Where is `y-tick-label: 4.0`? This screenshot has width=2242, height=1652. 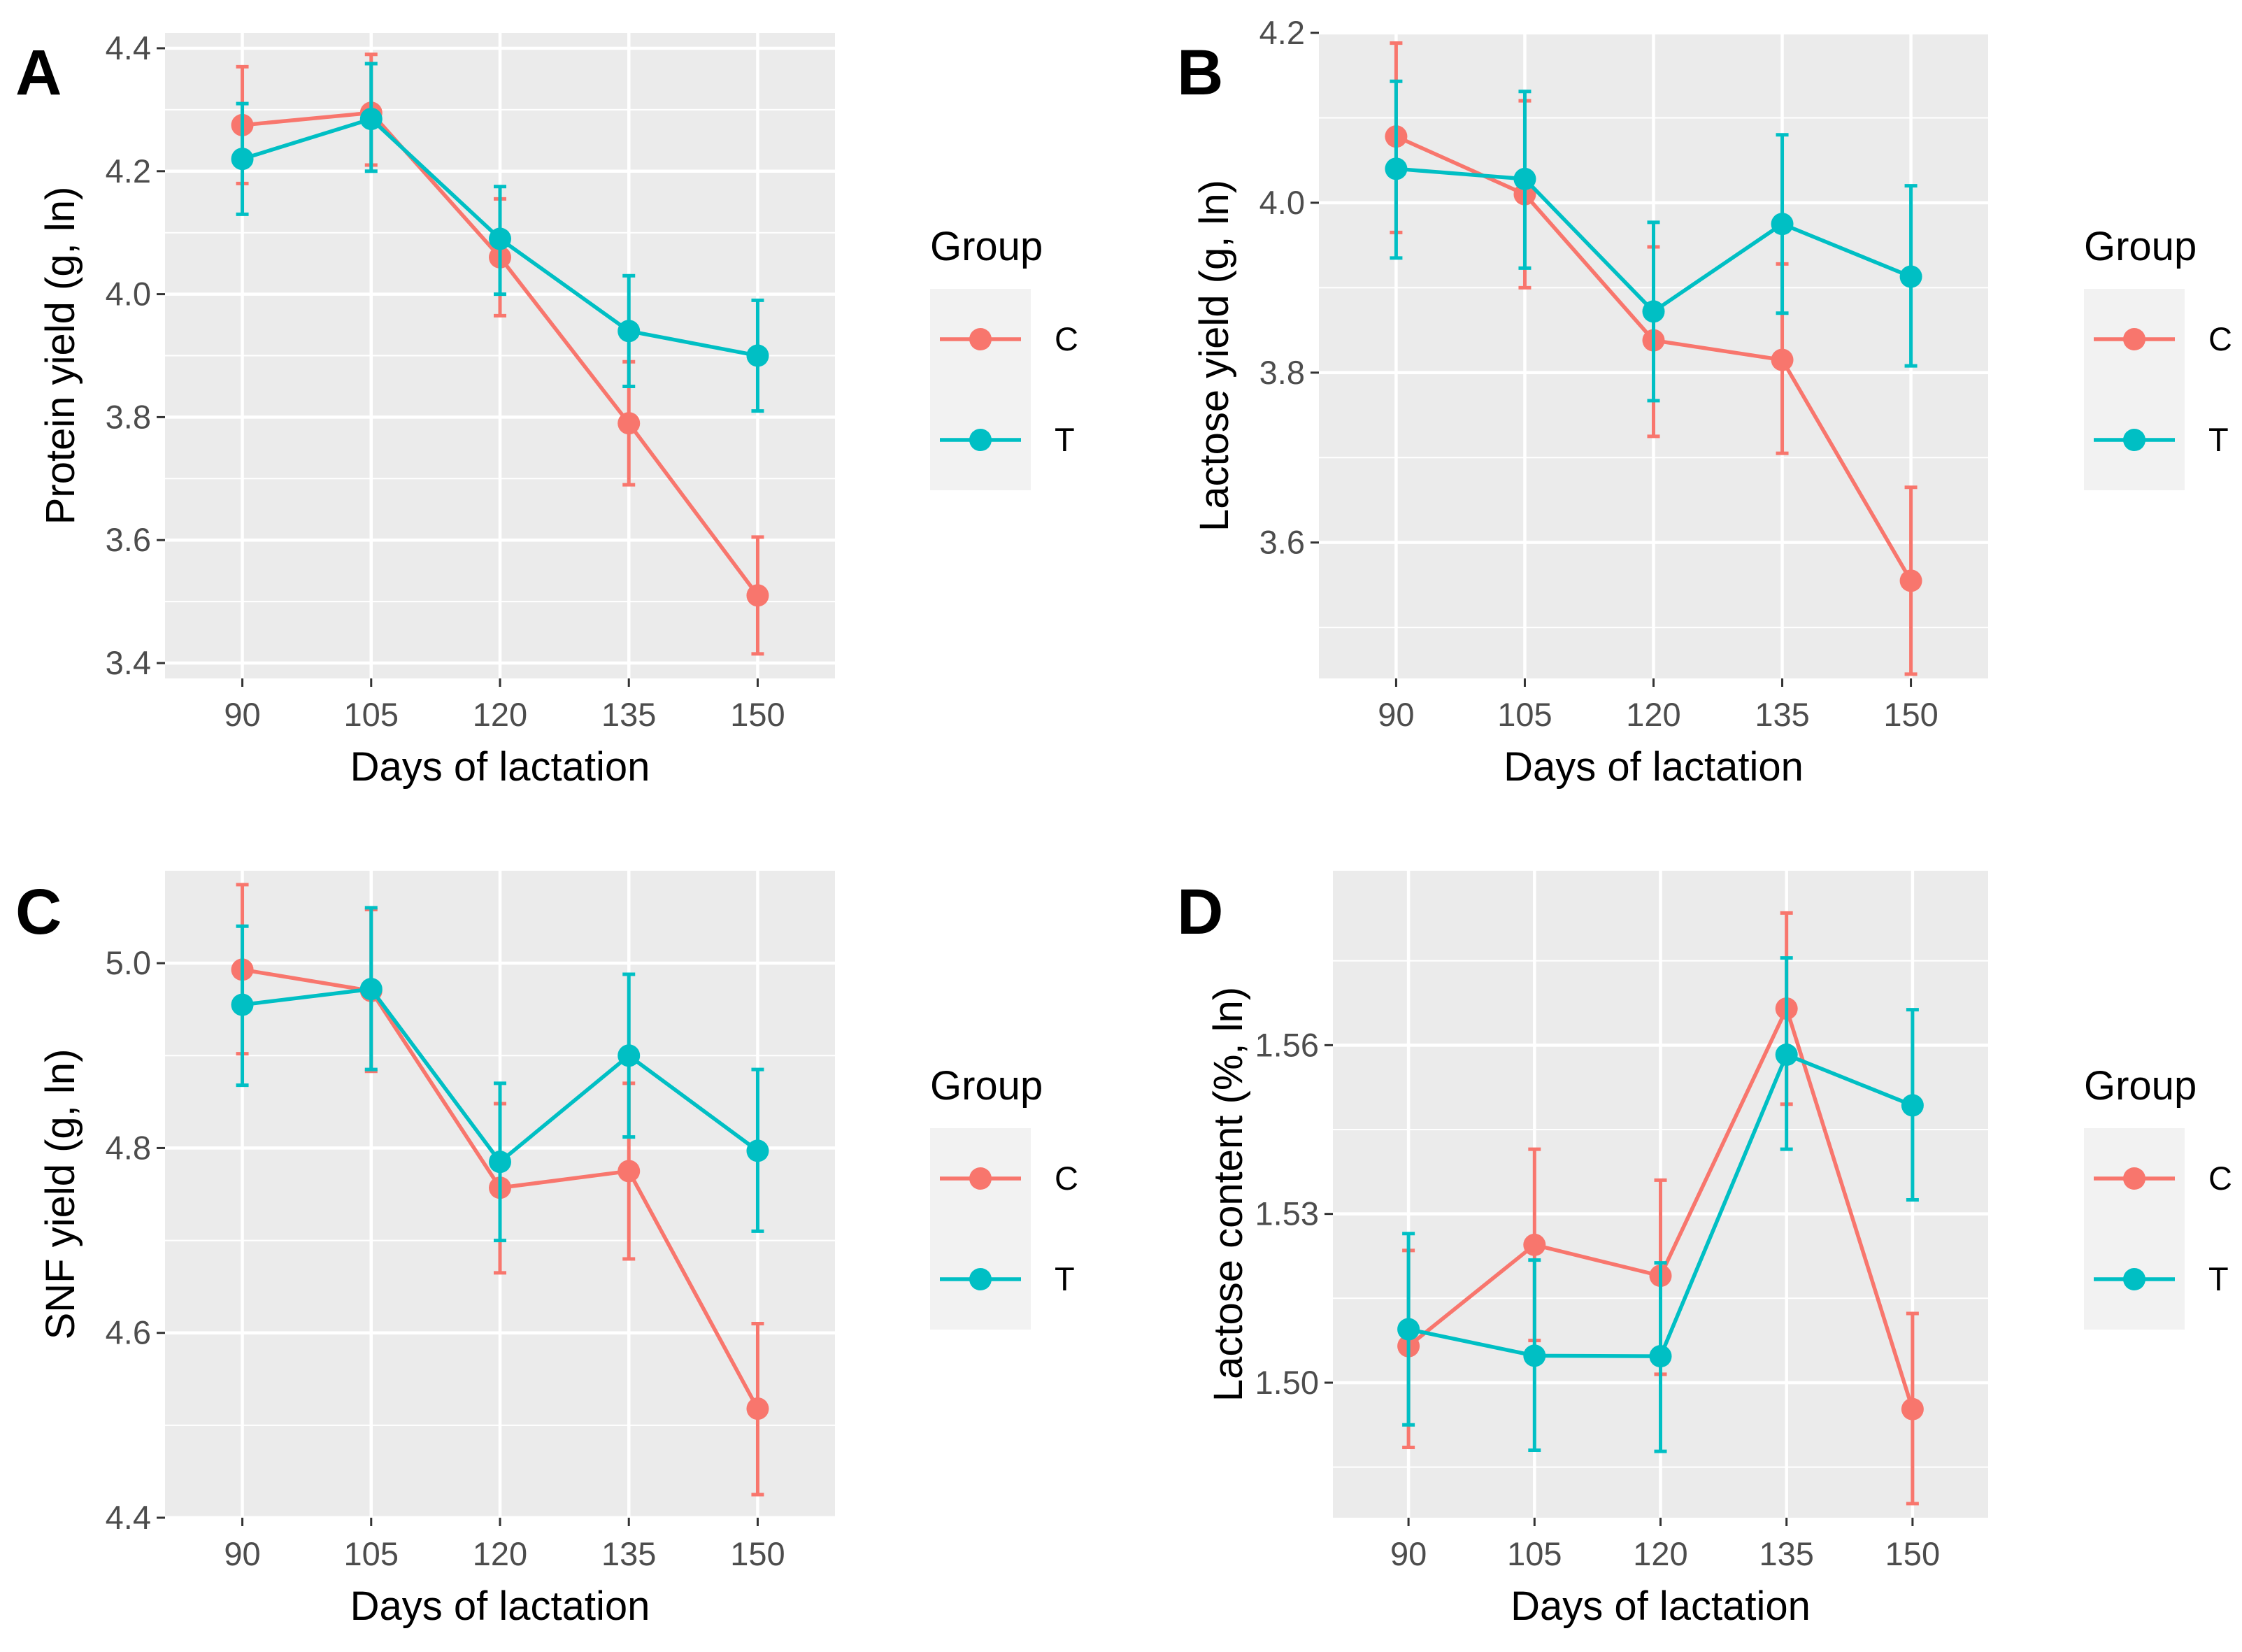
y-tick-label: 4.0 is located at coordinates (128, 294).